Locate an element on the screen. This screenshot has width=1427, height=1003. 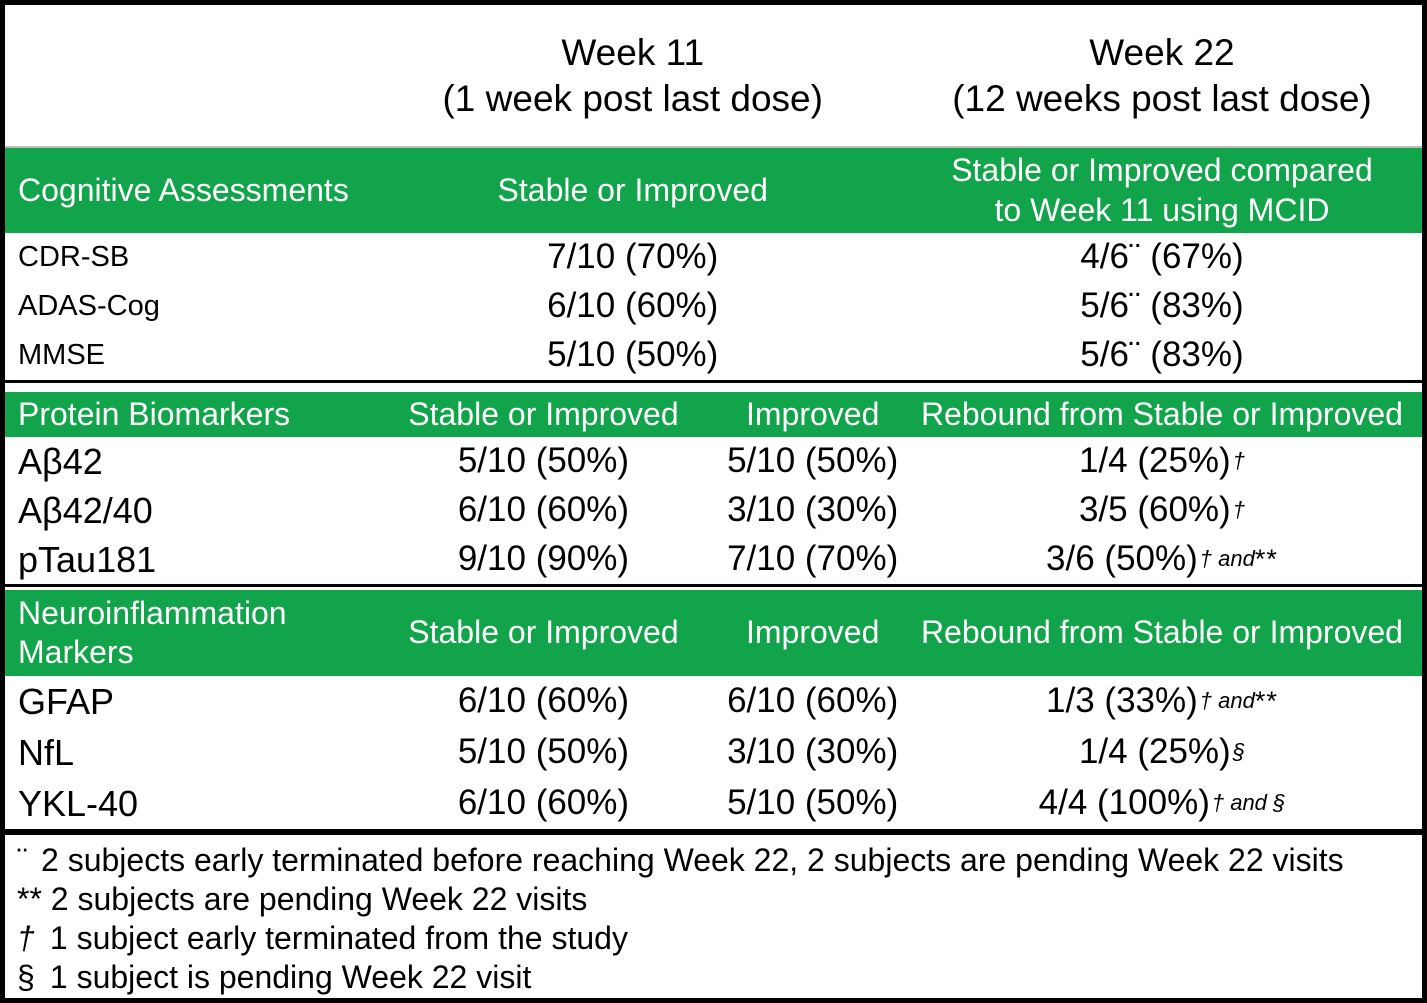
table-row-mmse: MMSE 5/10 (50%) 5/6¨ (83%) is located at coordinates (713, 355).